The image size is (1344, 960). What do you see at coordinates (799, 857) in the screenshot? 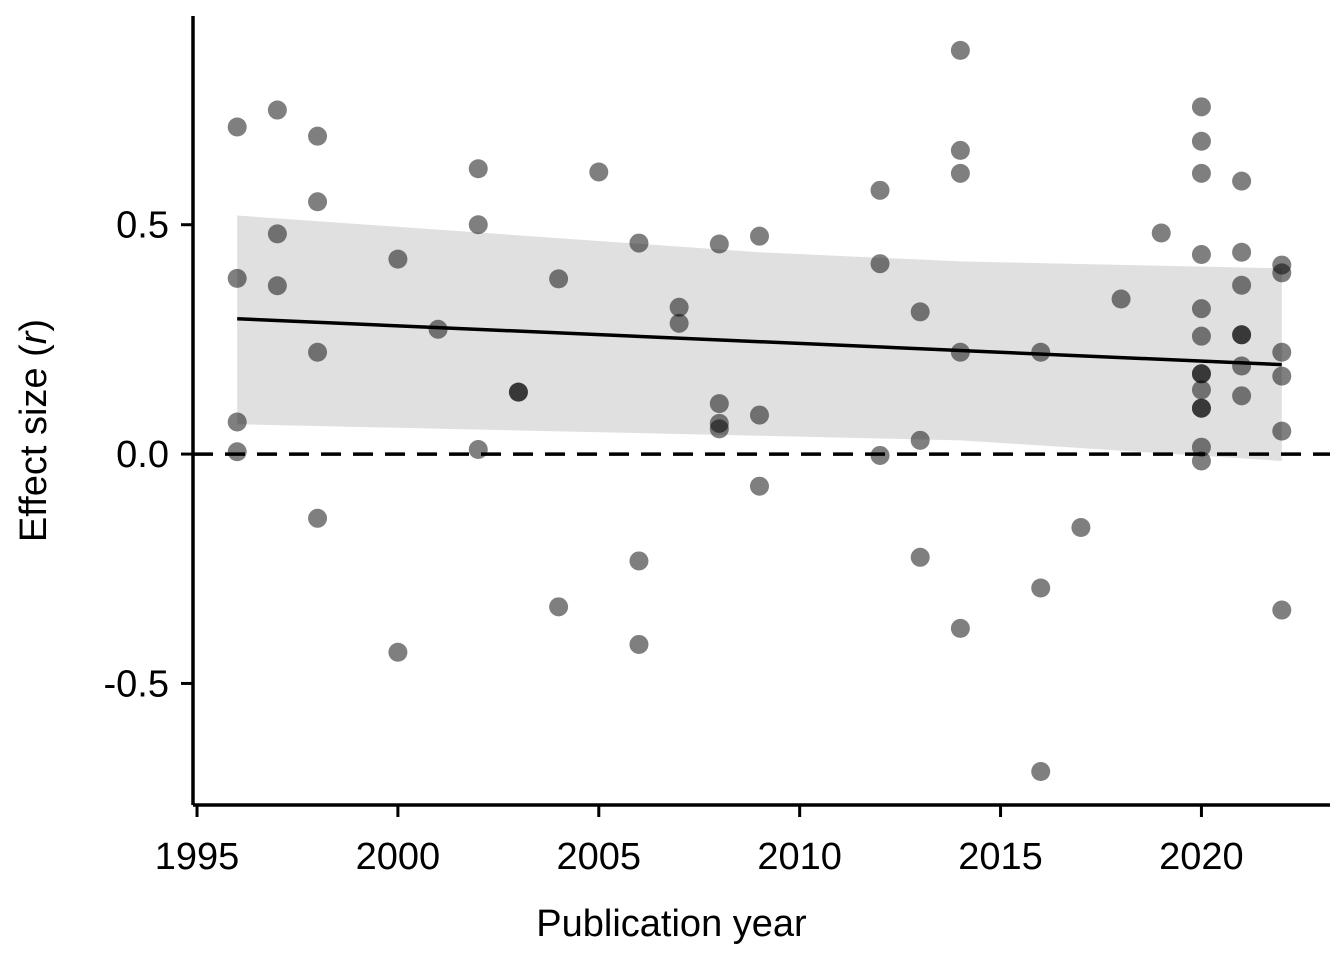
I see `x-tick-label: 2010` at bounding box center [799, 857].